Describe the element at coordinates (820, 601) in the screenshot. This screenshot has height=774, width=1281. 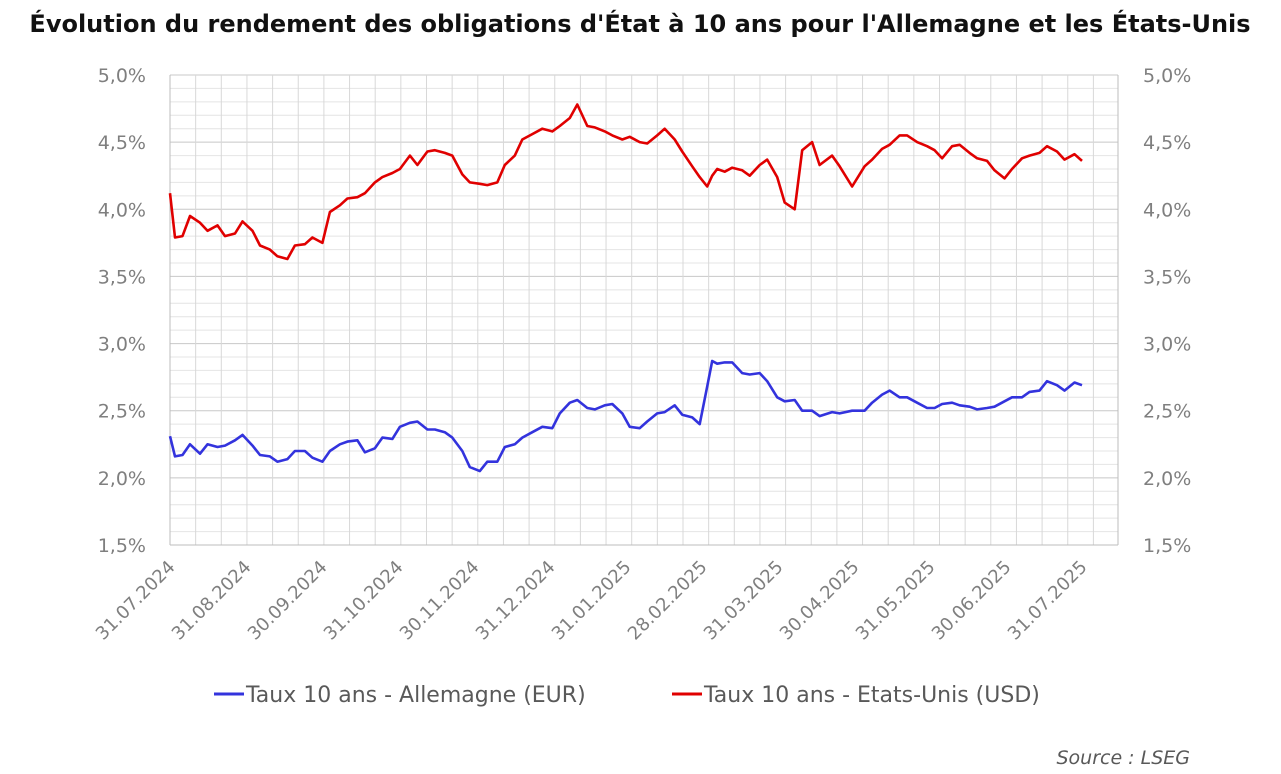
I see `x-tick-label: 30.04.2025` at that location.